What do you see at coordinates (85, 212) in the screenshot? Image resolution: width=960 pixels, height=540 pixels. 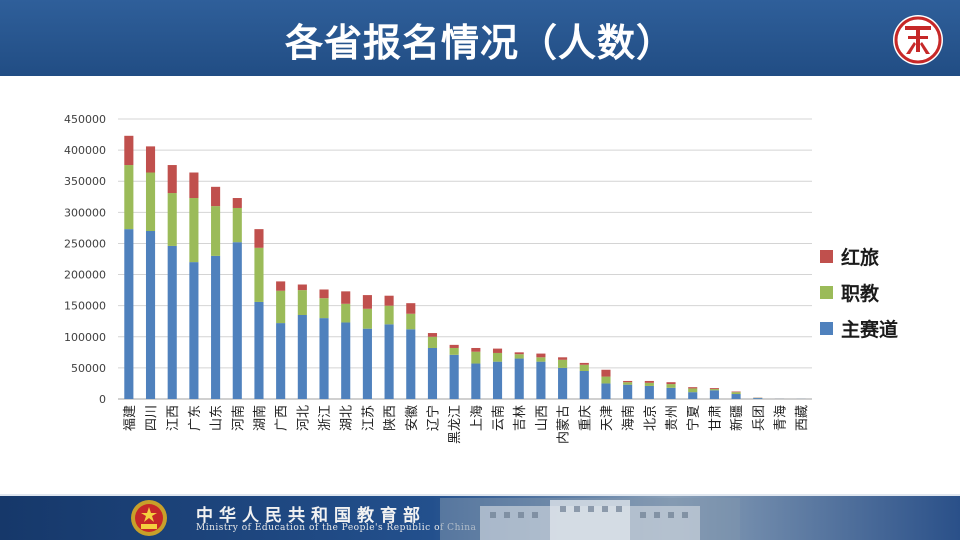 I see `y-tick-label: 300000` at bounding box center [85, 212].